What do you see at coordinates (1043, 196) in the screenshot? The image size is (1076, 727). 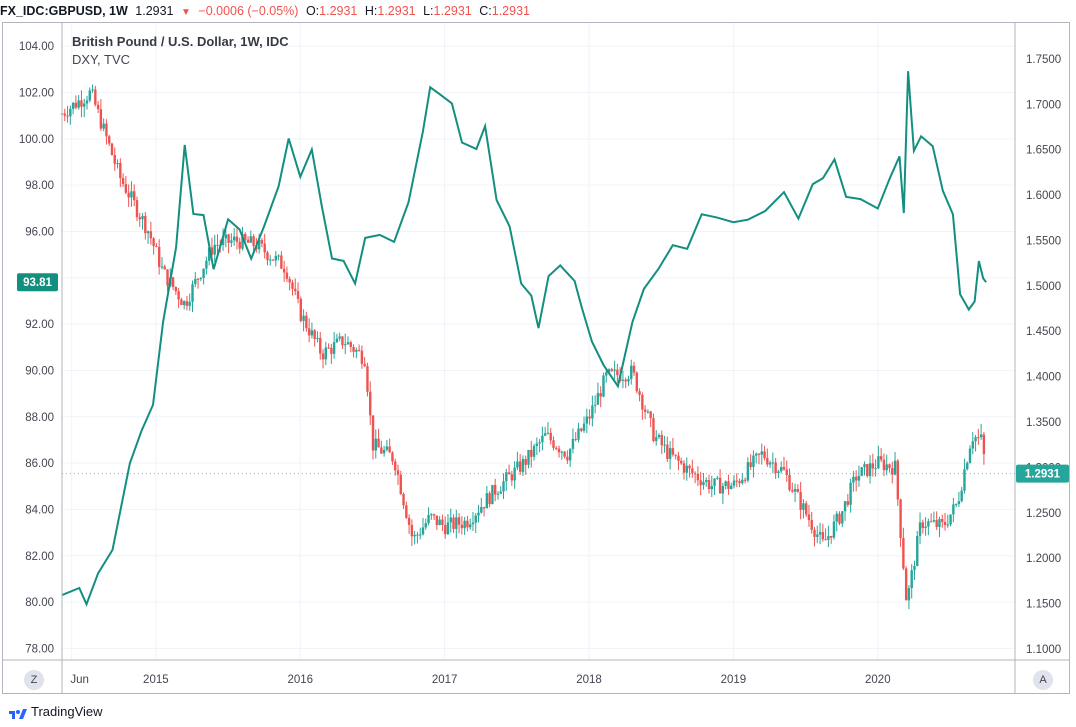 I see `right-axis-tick-label: 1.6000` at bounding box center [1043, 196].